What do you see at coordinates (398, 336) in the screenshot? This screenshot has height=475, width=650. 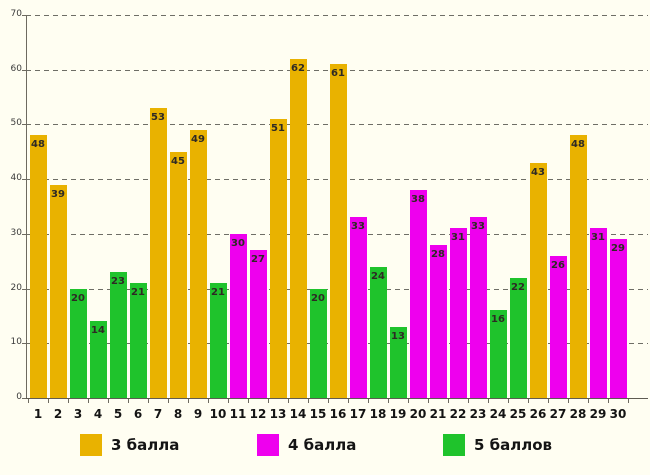 I see `bar-value-label: 13` at bounding box center [398, 336].